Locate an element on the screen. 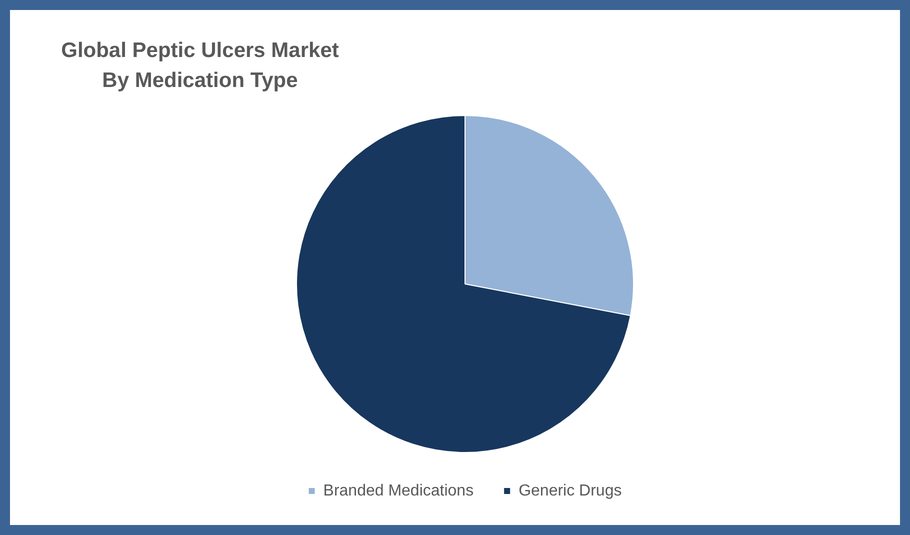  legend-label: Generic Drugs is located at coordinates (570, 491).